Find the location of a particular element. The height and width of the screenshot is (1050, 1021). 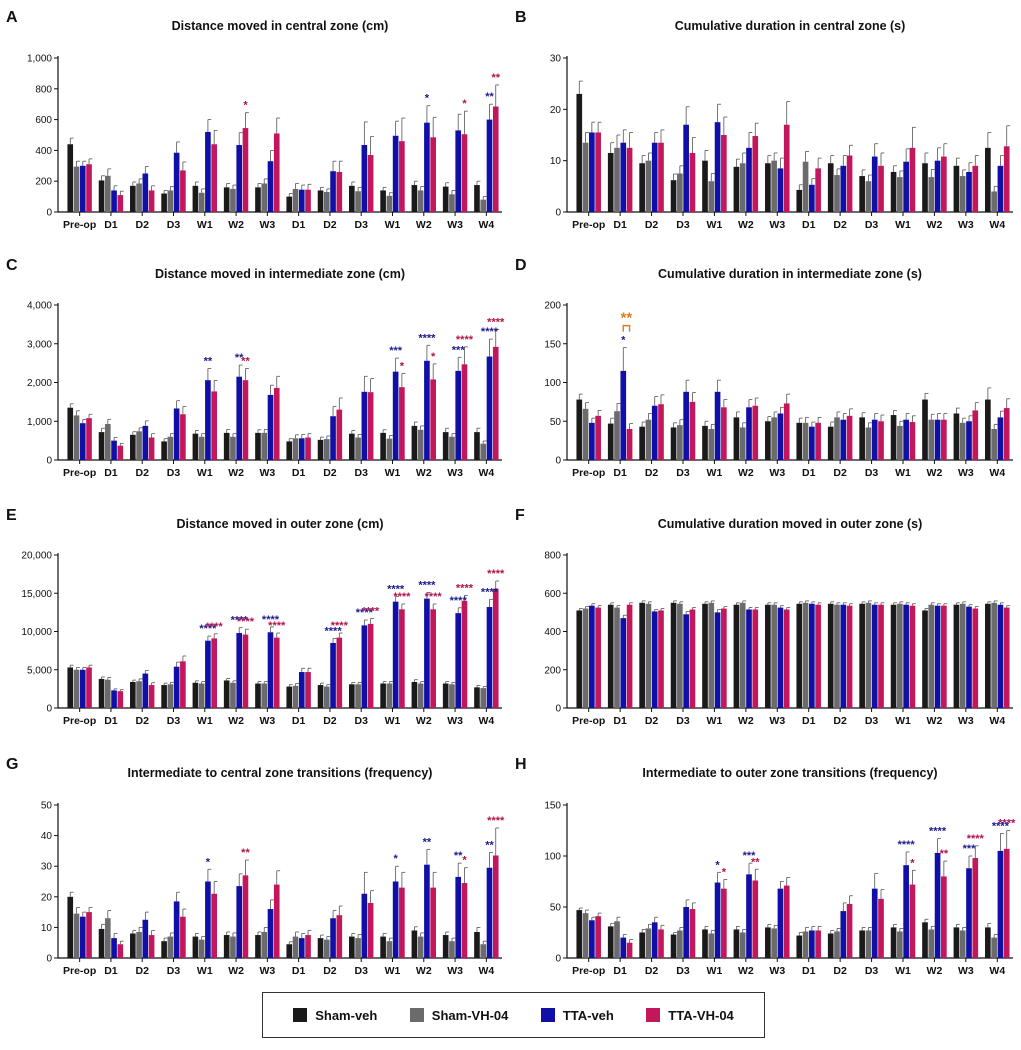

y-tick-label: 150 is located at coordinates (552, 344).